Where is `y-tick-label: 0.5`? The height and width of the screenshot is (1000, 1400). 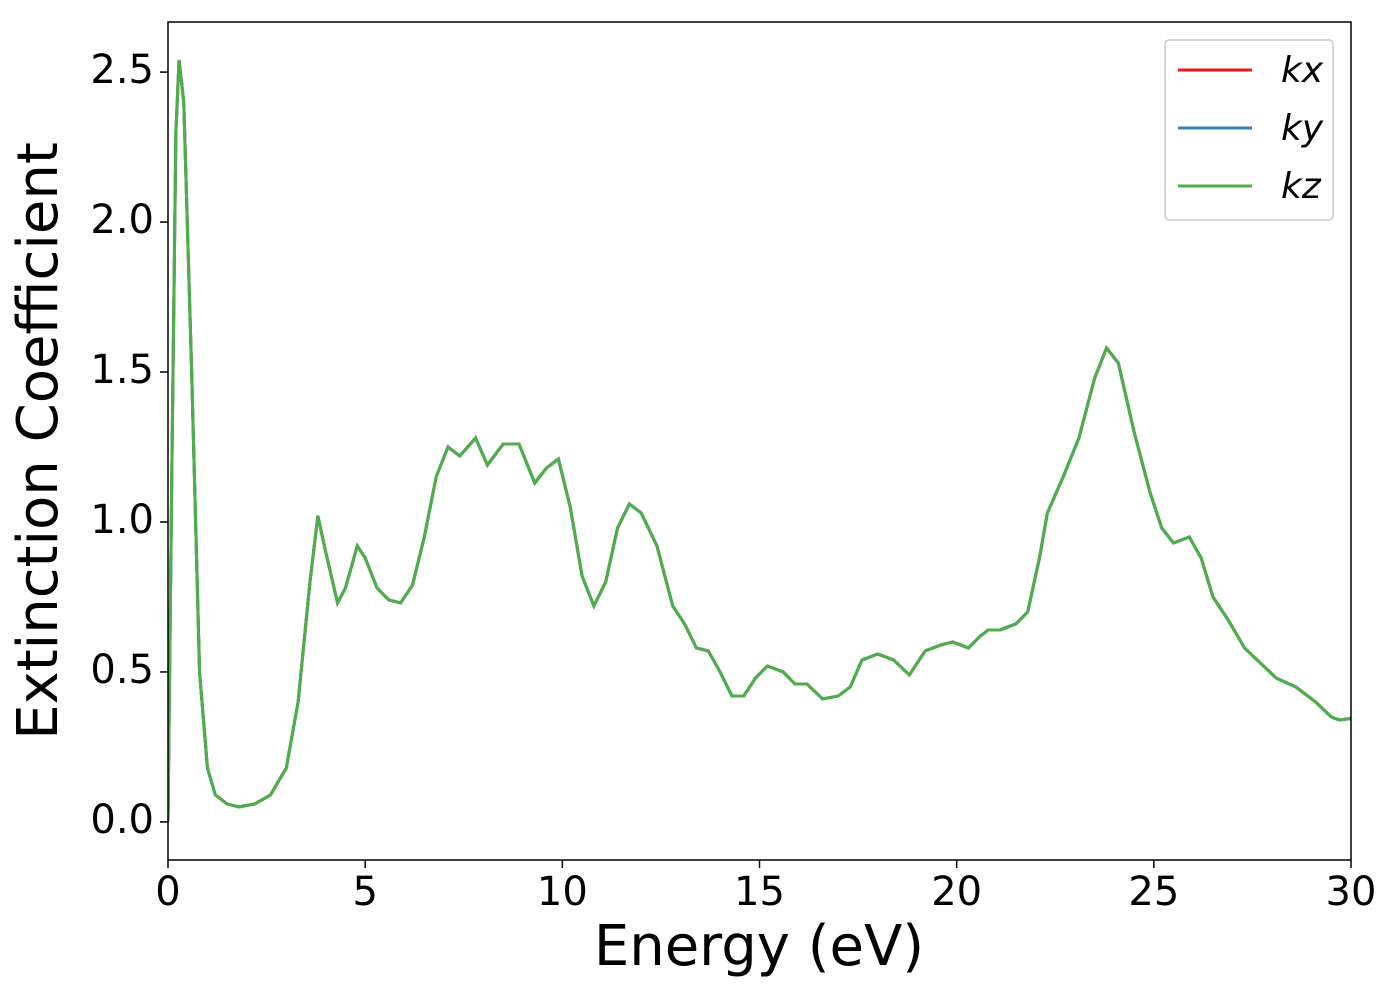 y-tick-label: 0.5 is located at coordinates (122, 670).